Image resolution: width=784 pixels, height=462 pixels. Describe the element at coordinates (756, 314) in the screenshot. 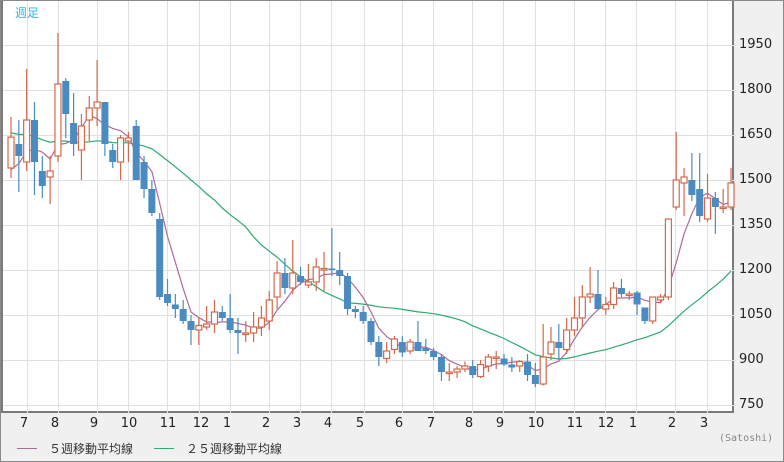

I see `y-tick-label: 1050` at that location.